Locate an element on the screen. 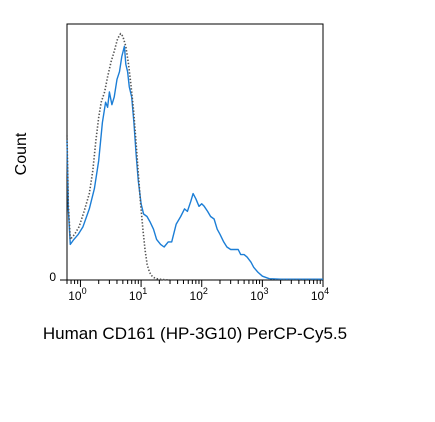  y-axis-label: Count is located at coordinates (21, 153).